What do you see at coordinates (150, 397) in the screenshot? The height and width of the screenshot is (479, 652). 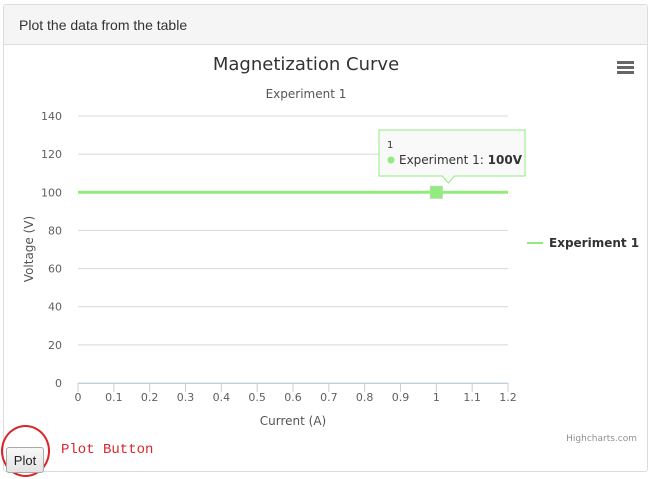 I see `x-tick-label: 0.2` at bounding box center [150, 397].